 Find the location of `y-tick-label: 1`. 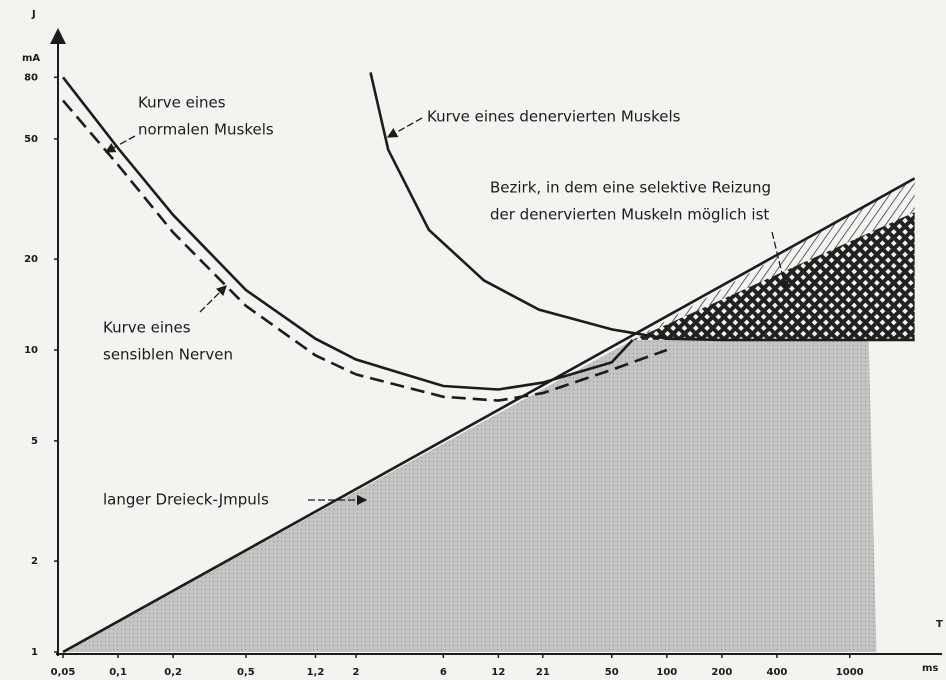

y-tick-label: 1 is located at coordinates (34, 652).